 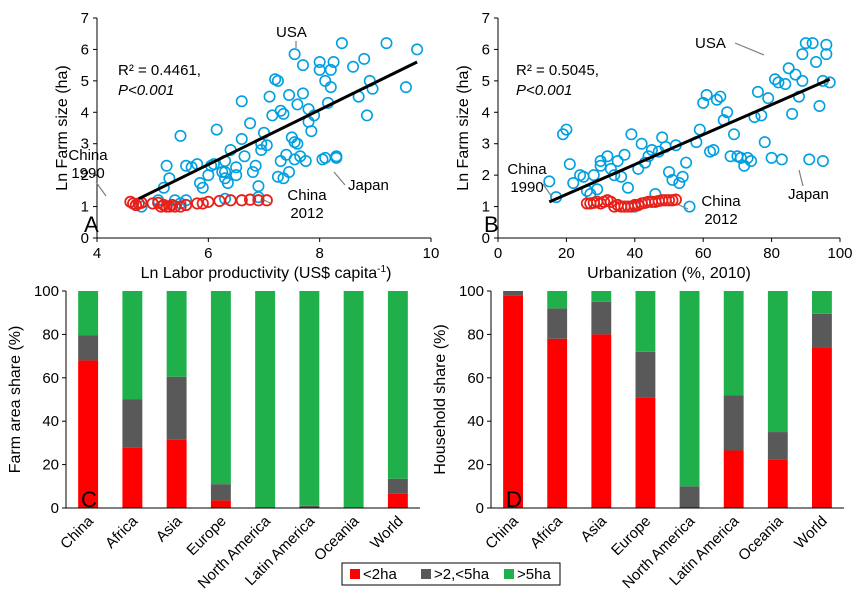 What do you see at coordinates (89, 499) in the screenshot?
I see `panel-label-c: C` at bounding box center [89, 499].